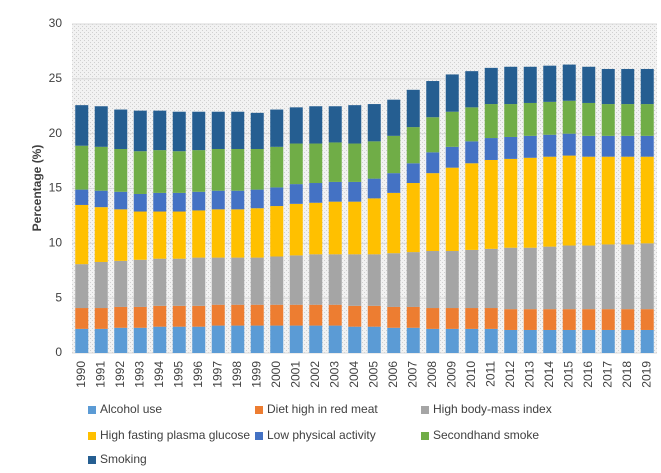  I want to click on legend-label: Smoking, so click(123, 459).